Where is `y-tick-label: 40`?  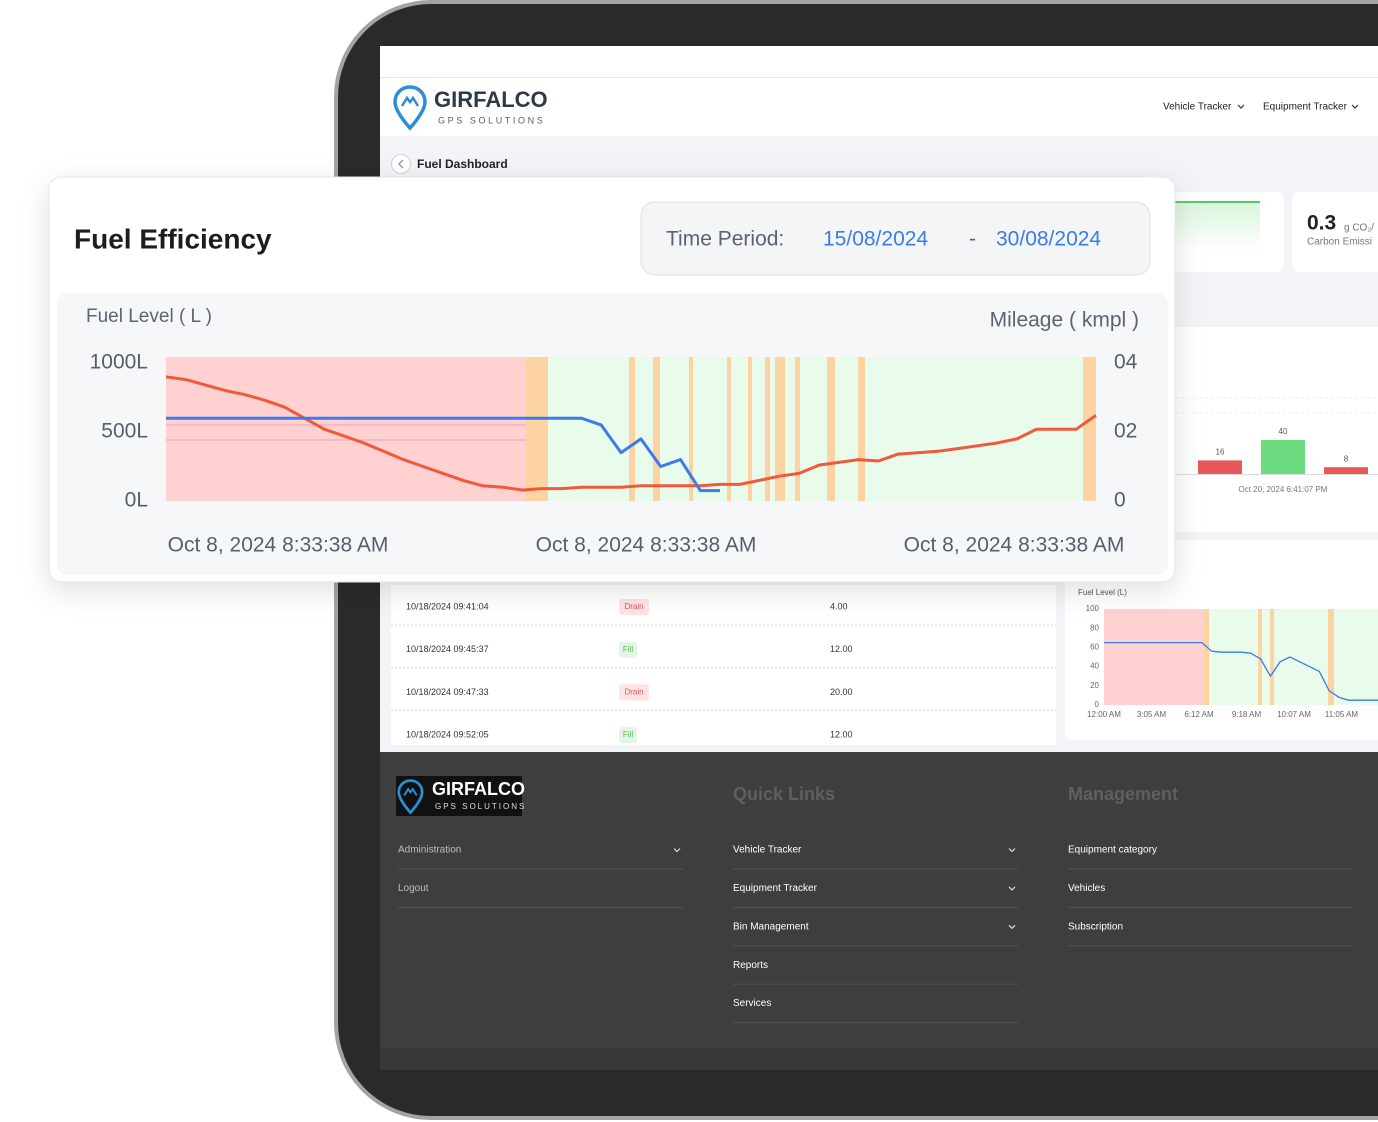 y-tick-label: 40 is located at coordinates (1094, 666).